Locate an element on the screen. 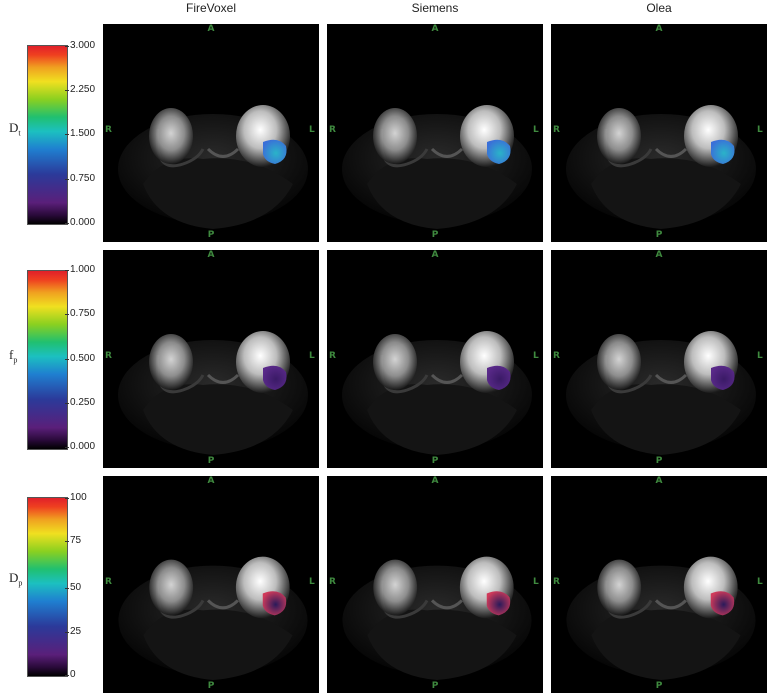  tick-label: 0 is located at coordinates (70, 674).